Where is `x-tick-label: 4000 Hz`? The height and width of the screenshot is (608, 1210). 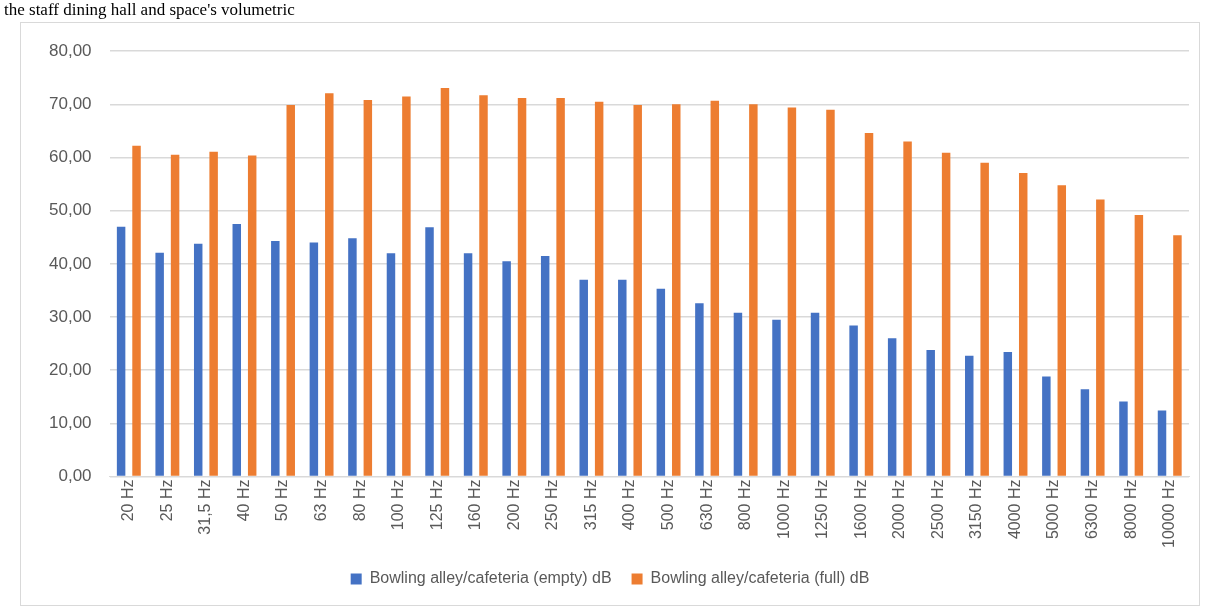
x-tick-label: 4000 Hz is located at coordinates (1014, 509).